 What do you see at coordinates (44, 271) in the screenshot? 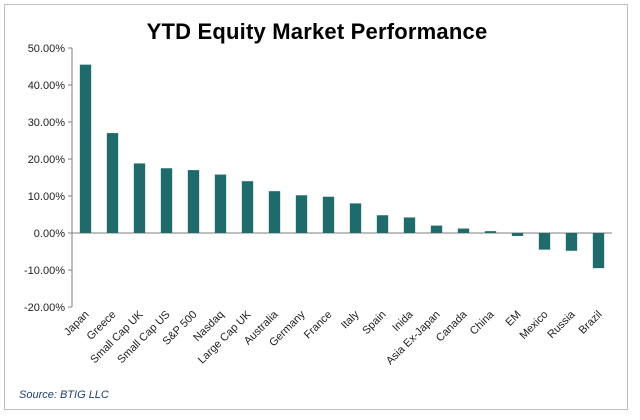
I see `y-tick-label: -10.00%` at bounding box center [44, 271].